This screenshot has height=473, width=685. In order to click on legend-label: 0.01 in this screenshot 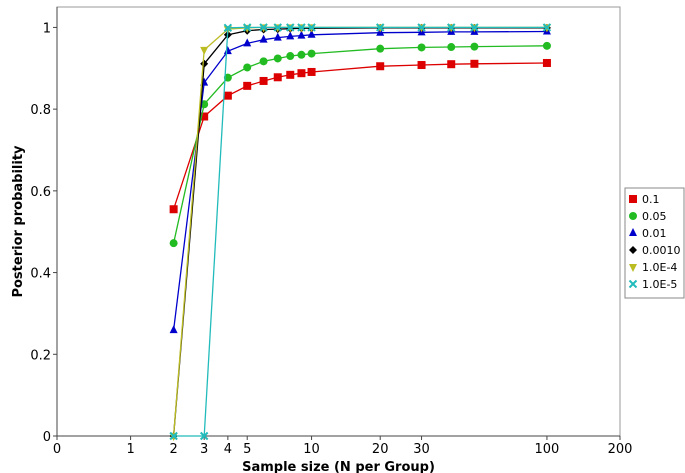, I will do `click(654, 233)`.